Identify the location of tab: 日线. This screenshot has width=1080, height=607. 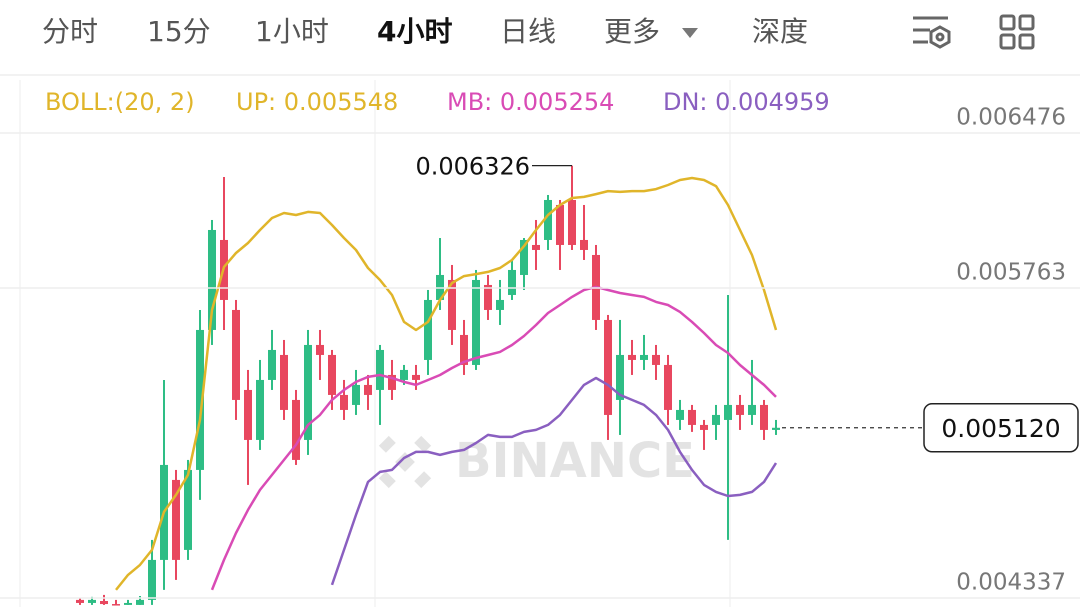
(528, 31).